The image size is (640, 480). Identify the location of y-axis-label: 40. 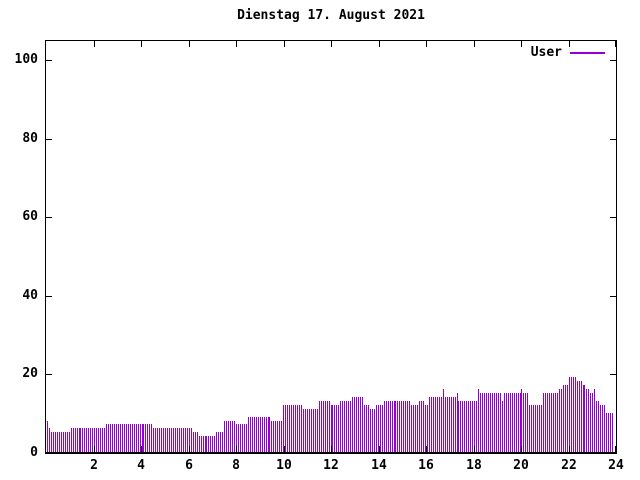
(30, 295).